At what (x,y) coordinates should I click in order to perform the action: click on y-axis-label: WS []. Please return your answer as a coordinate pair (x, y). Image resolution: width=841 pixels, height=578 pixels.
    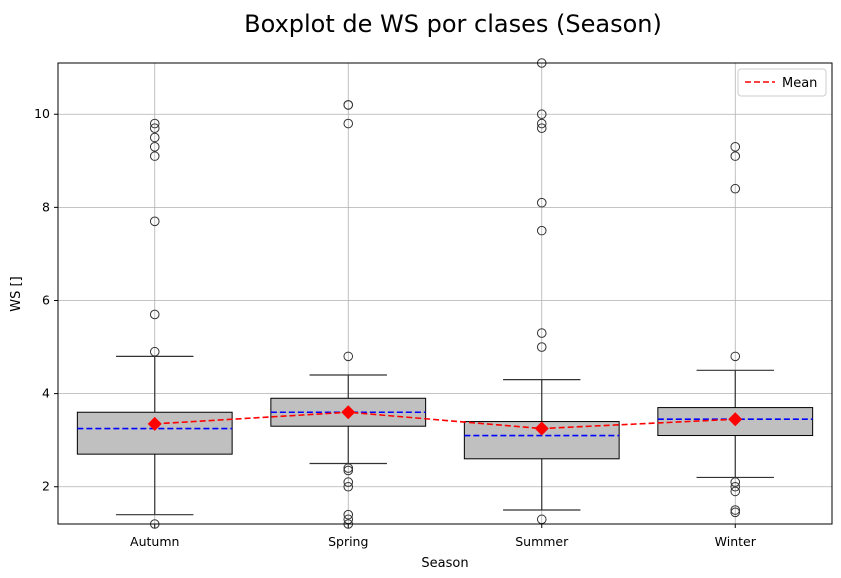
    Looking at the image, I should click on (16, 293).